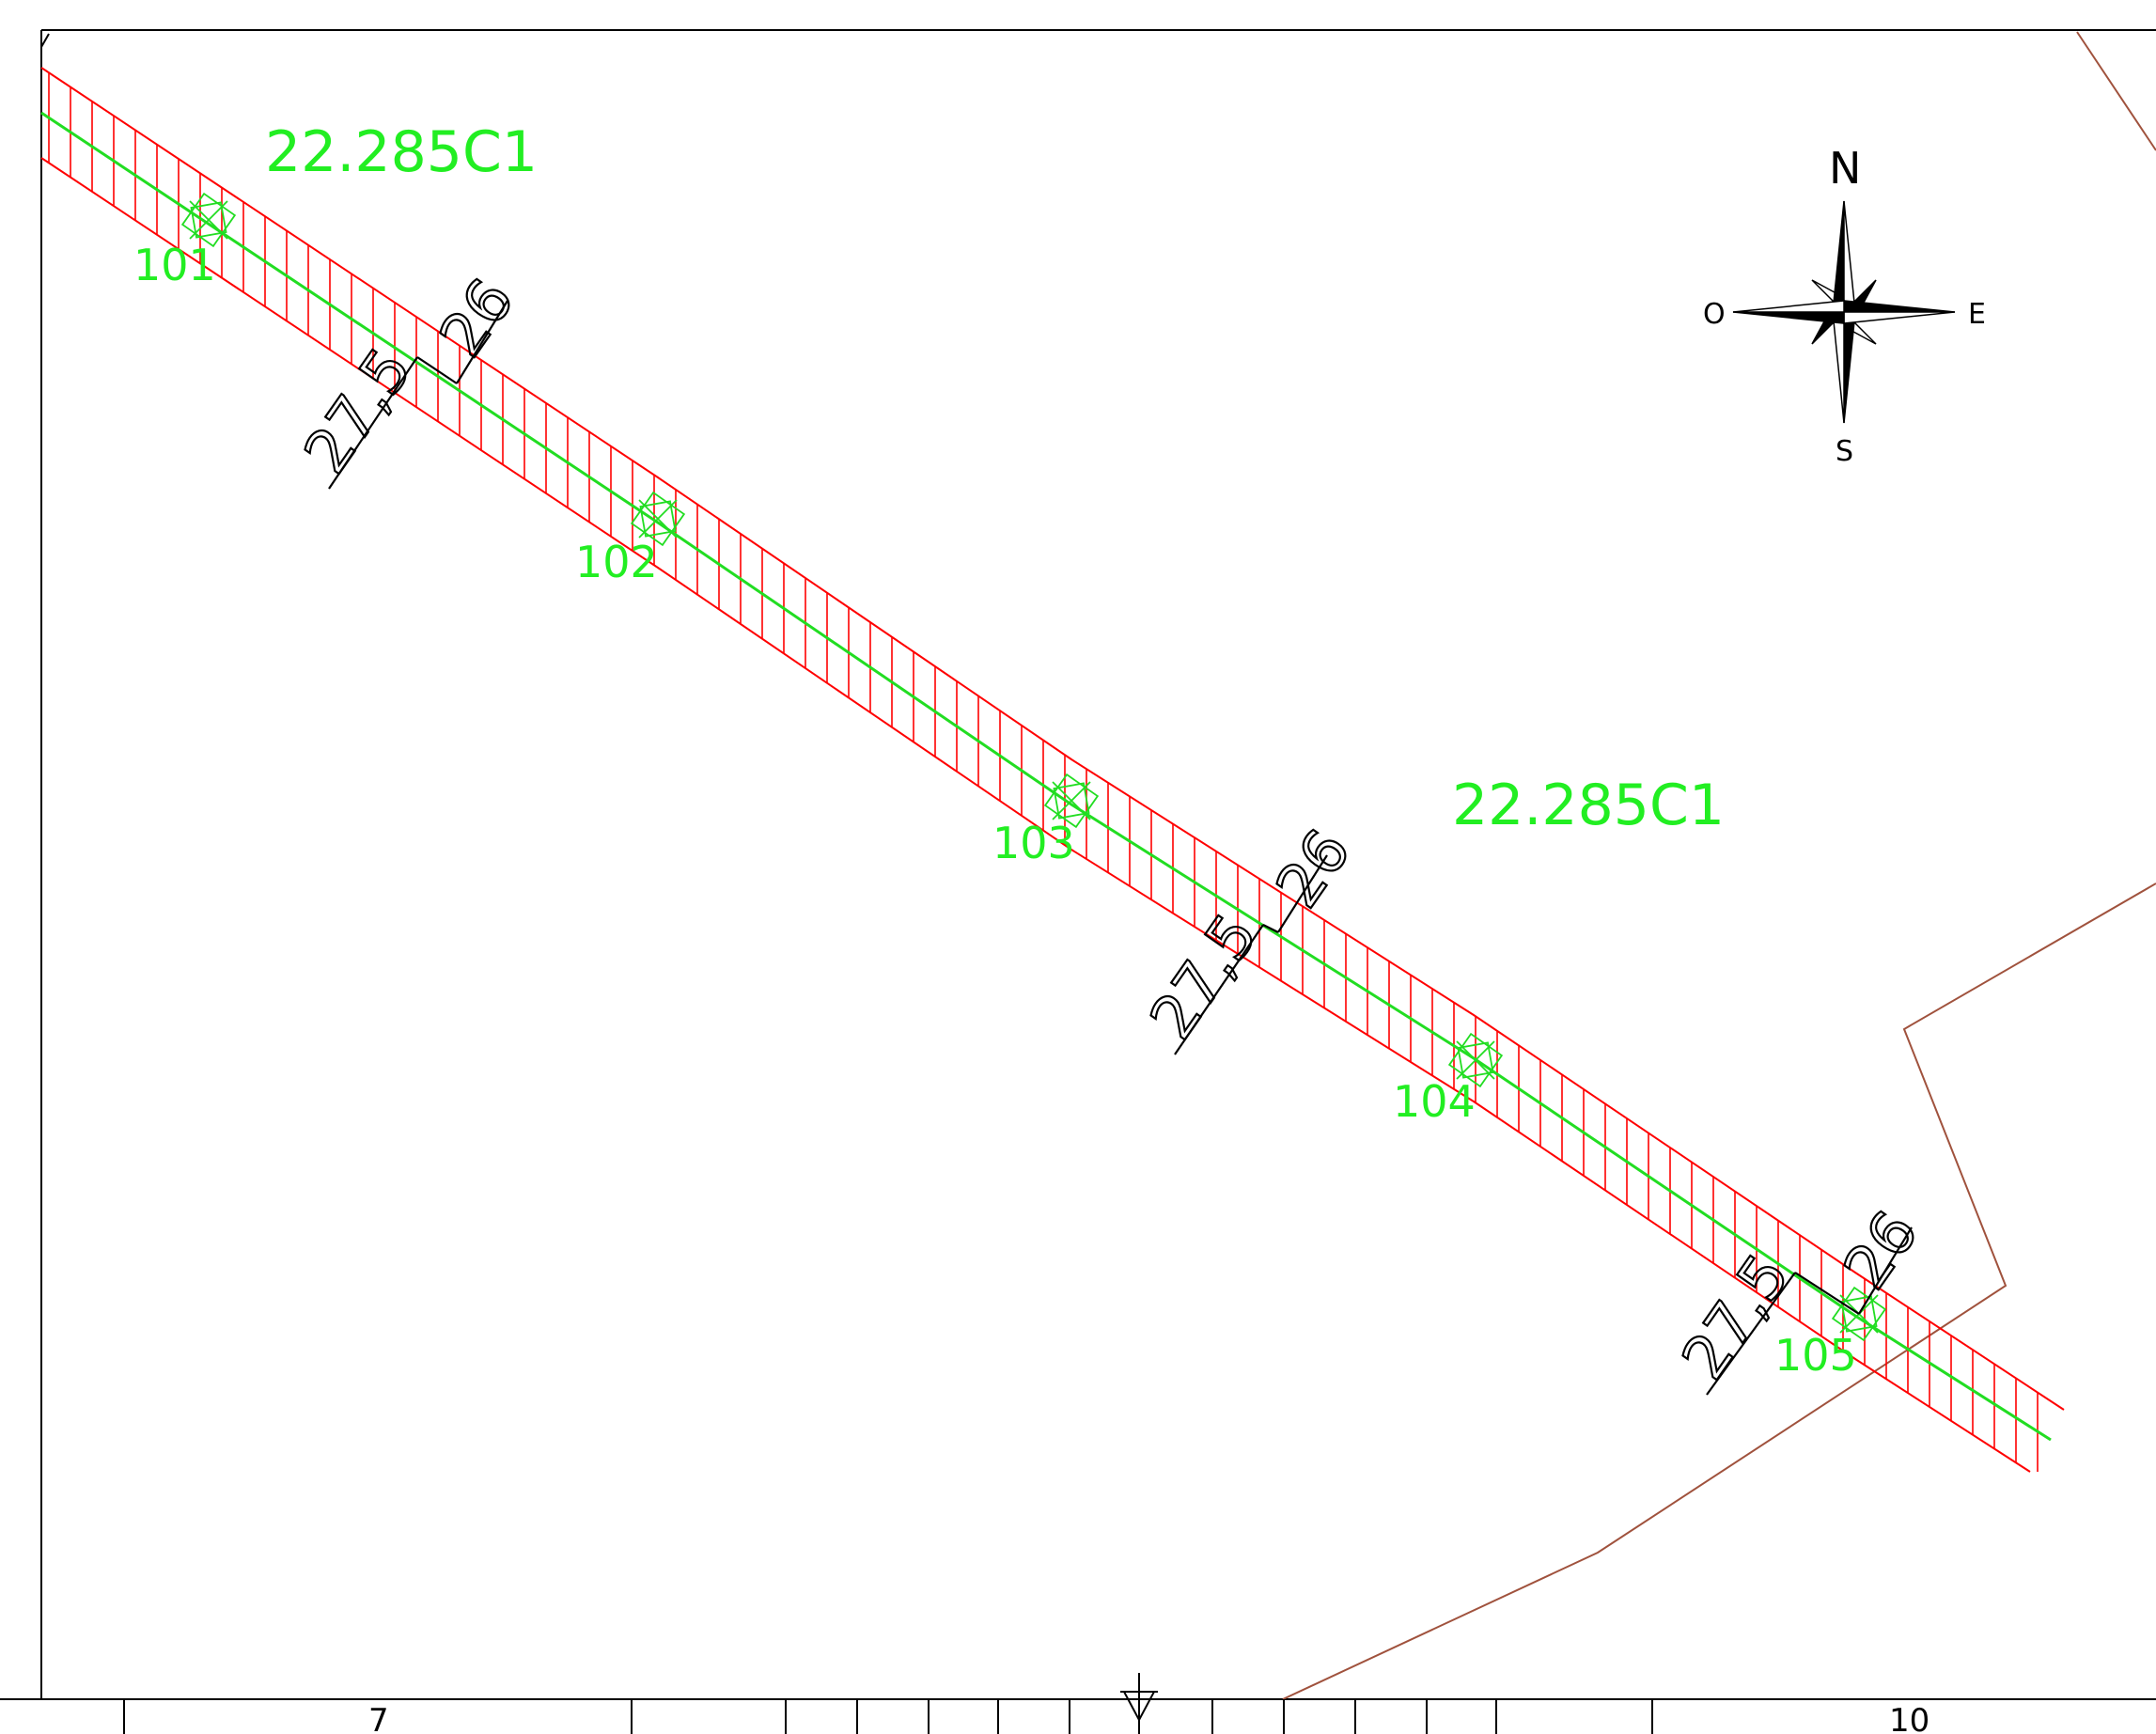  Describe the element at coordinates (1977, 314) in the screenshot. I see `compass-east-label: E` at that location.